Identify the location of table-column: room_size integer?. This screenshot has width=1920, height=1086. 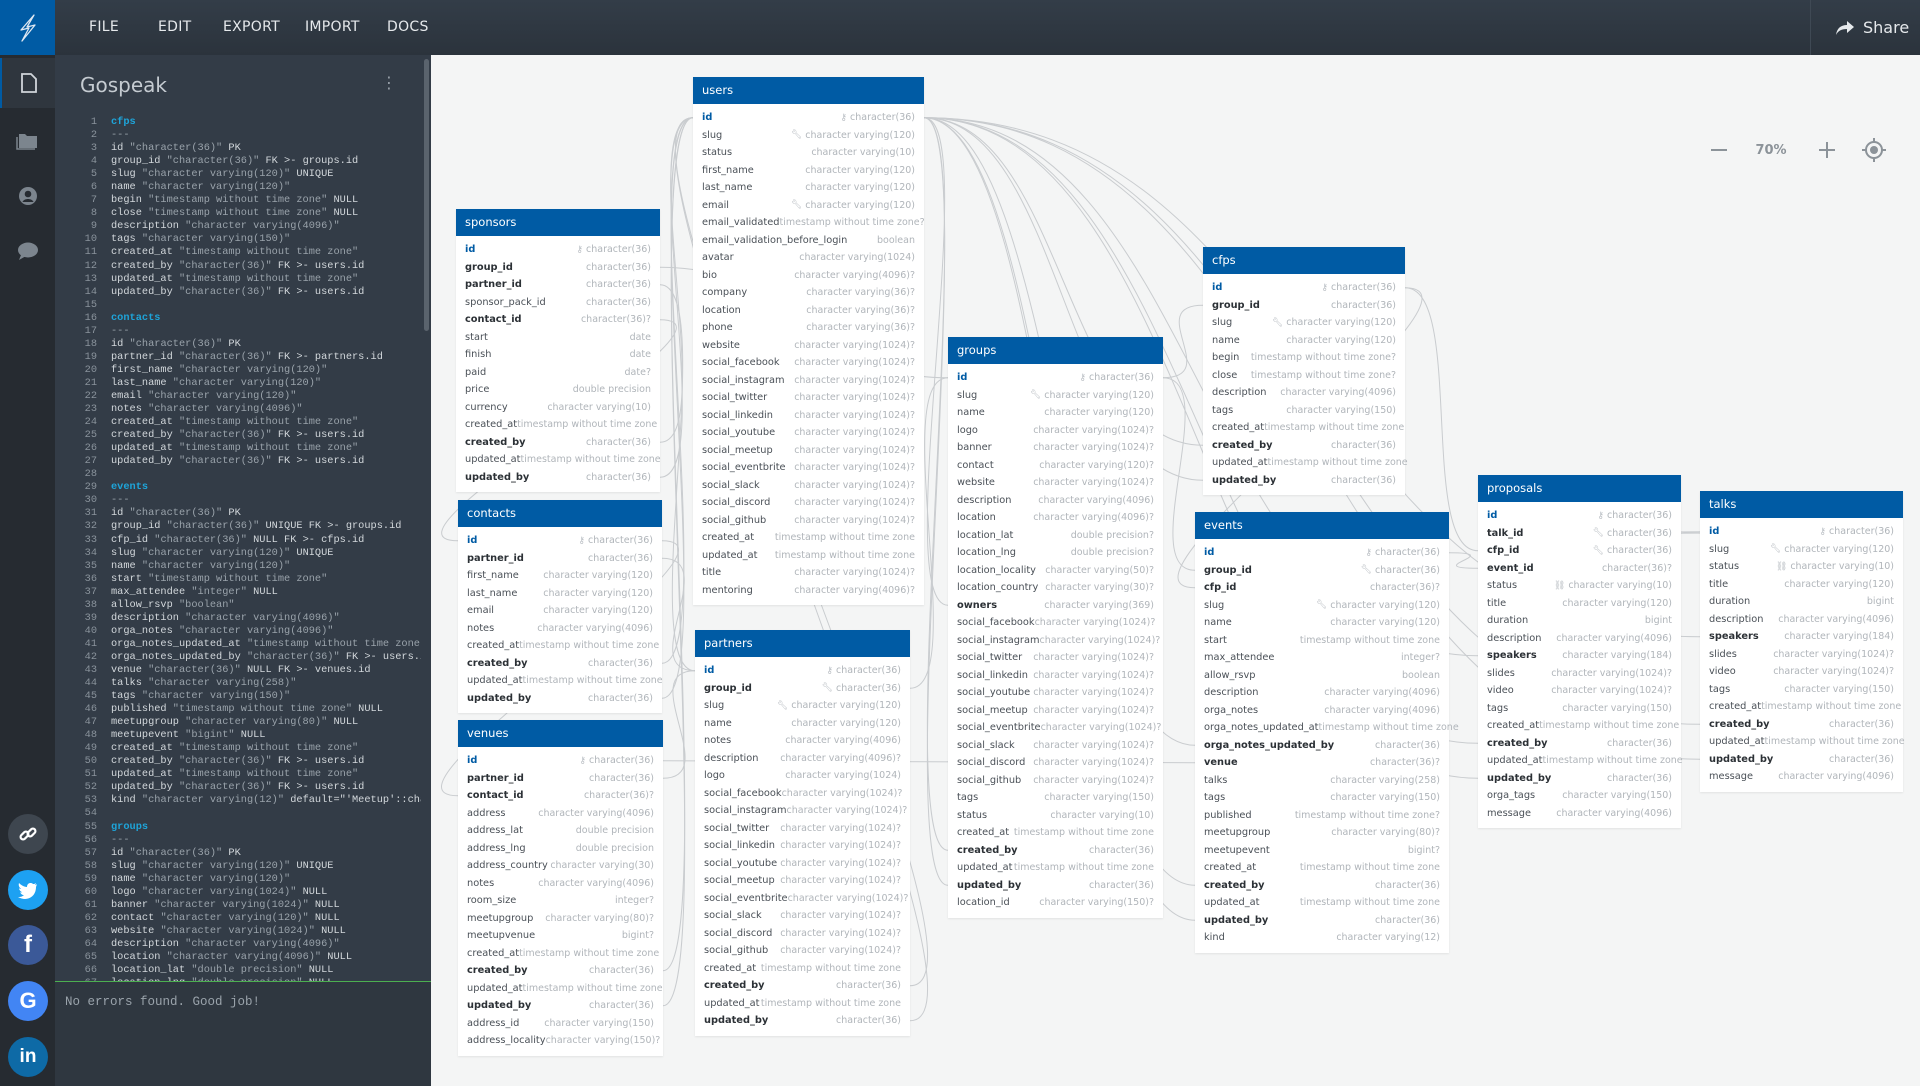
(560, 901).